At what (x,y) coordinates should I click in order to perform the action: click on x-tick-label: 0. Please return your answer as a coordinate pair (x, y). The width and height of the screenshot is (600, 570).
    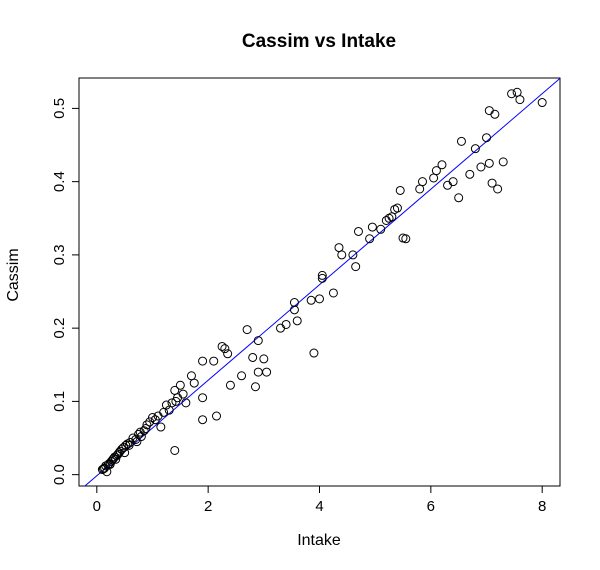
    Looking at the image, I should click on (97, 506).